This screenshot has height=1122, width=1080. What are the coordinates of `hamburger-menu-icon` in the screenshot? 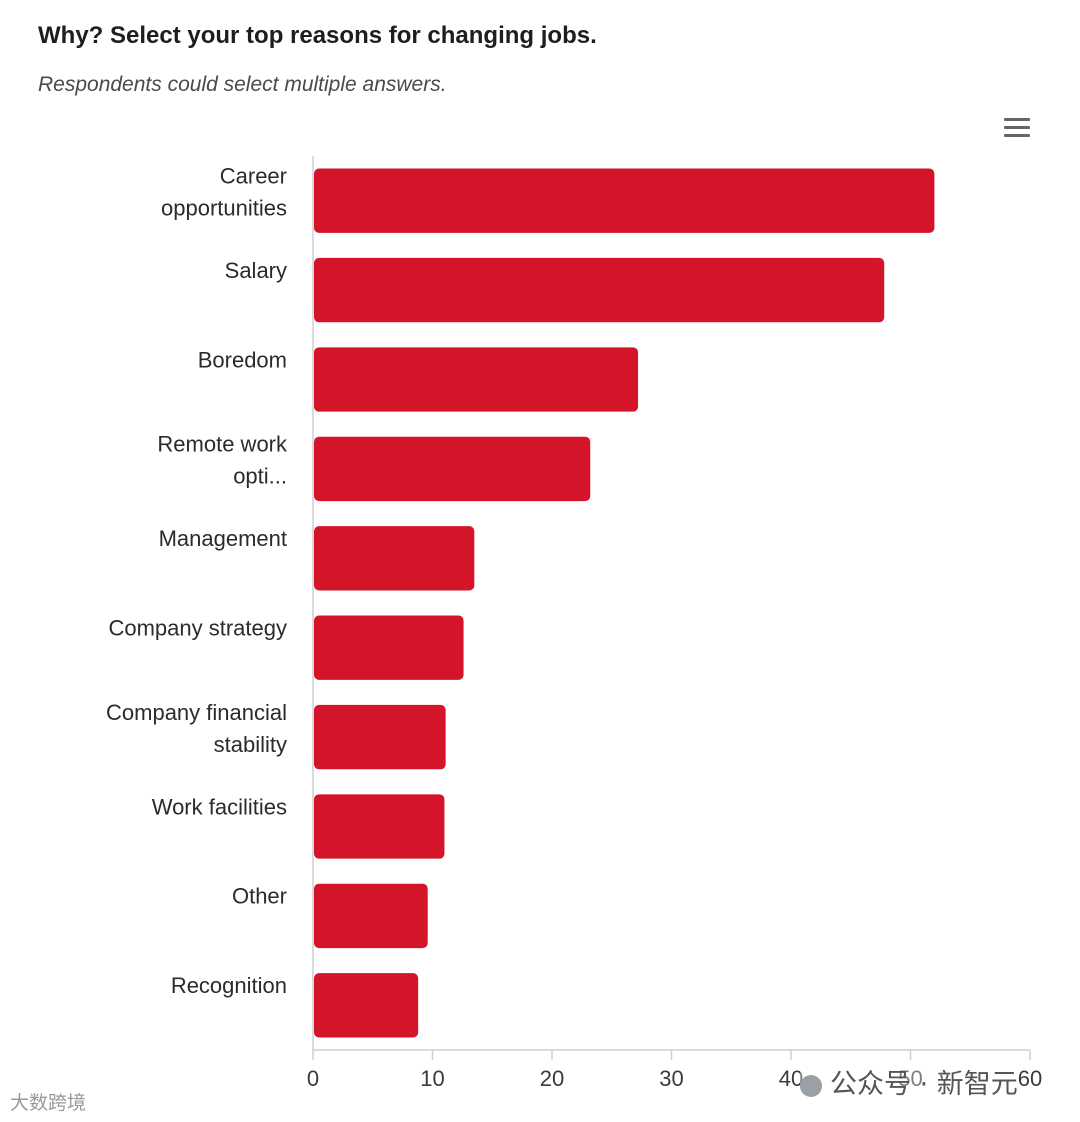 It's located at (1016, 127).